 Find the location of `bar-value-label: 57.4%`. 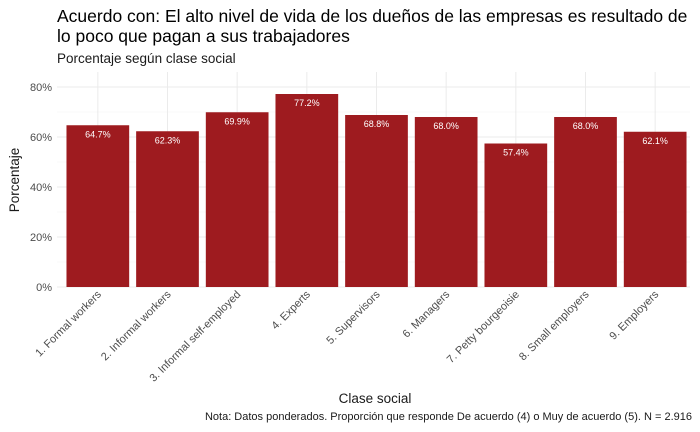

bar-value-label: 57.4% is located at coordinates (516, 153).